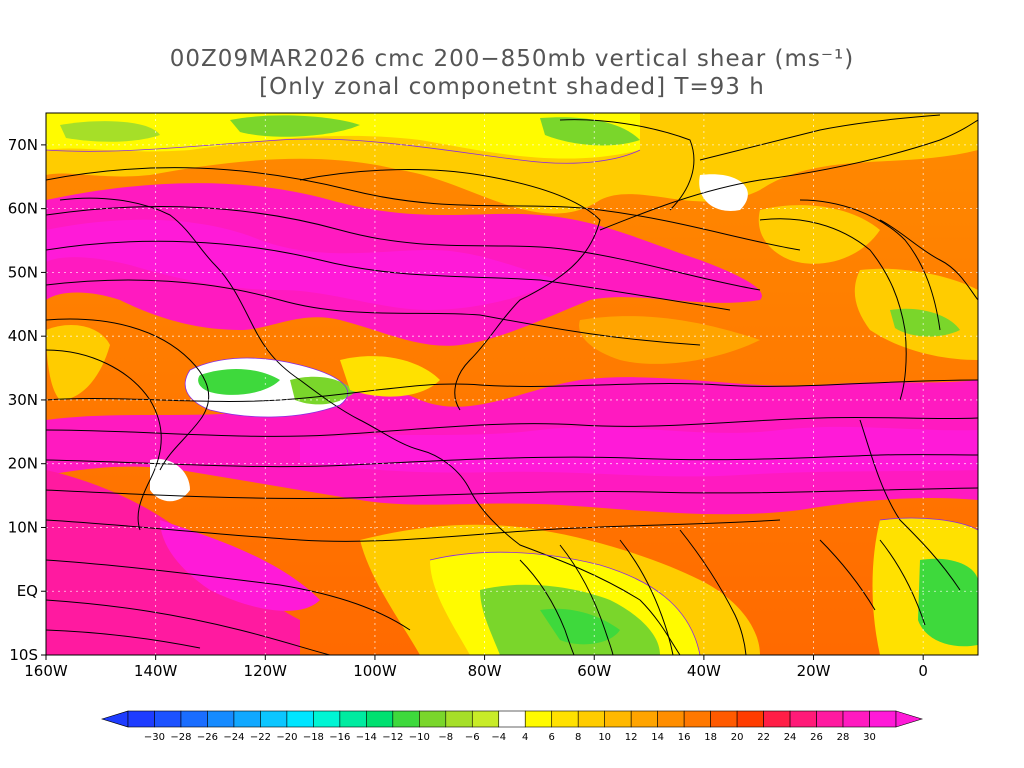 The height and width of the screenshot is (768, 1024). What do you see at coordinates (23, 336) in the screenshot?
I see `lat-tick-label: 40N` at bounding box center [23, 336].